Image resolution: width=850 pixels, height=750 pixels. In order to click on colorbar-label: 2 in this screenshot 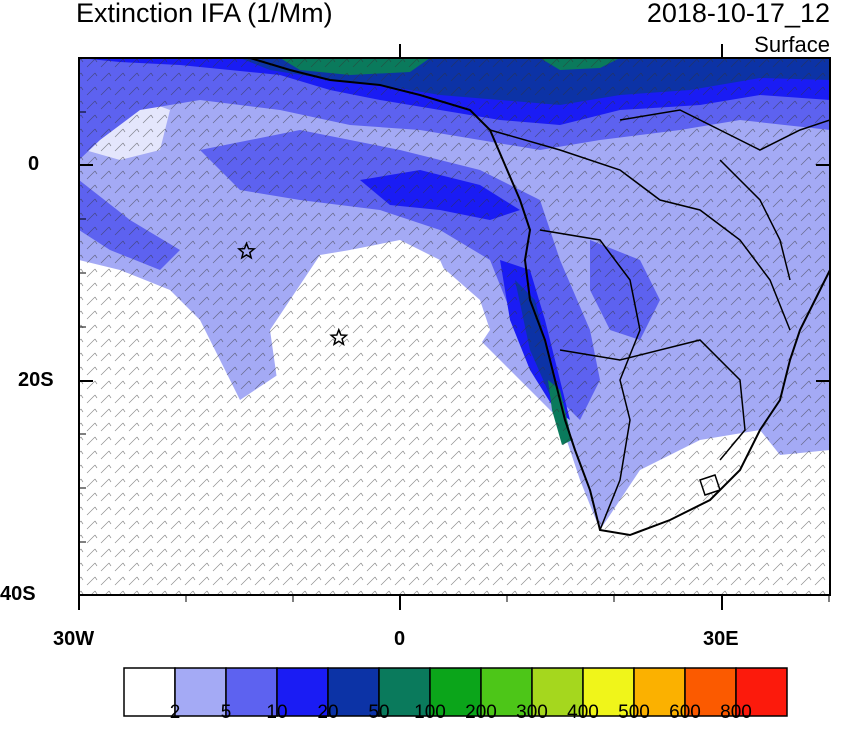, I will do `click(175, 712)`.